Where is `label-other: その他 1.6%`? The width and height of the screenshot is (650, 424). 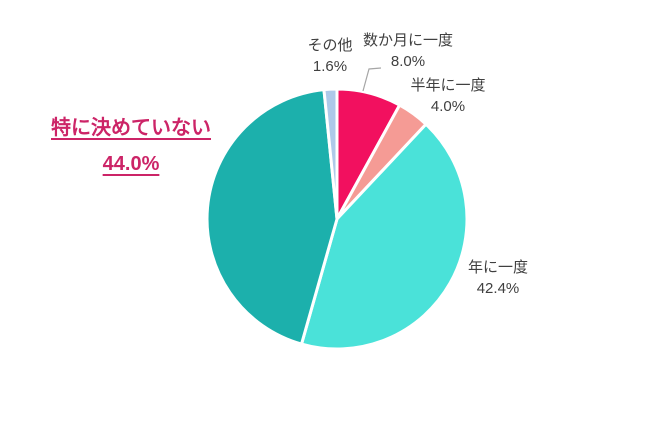 label-other: その他 1.6% is located at coordinates (330, 56).